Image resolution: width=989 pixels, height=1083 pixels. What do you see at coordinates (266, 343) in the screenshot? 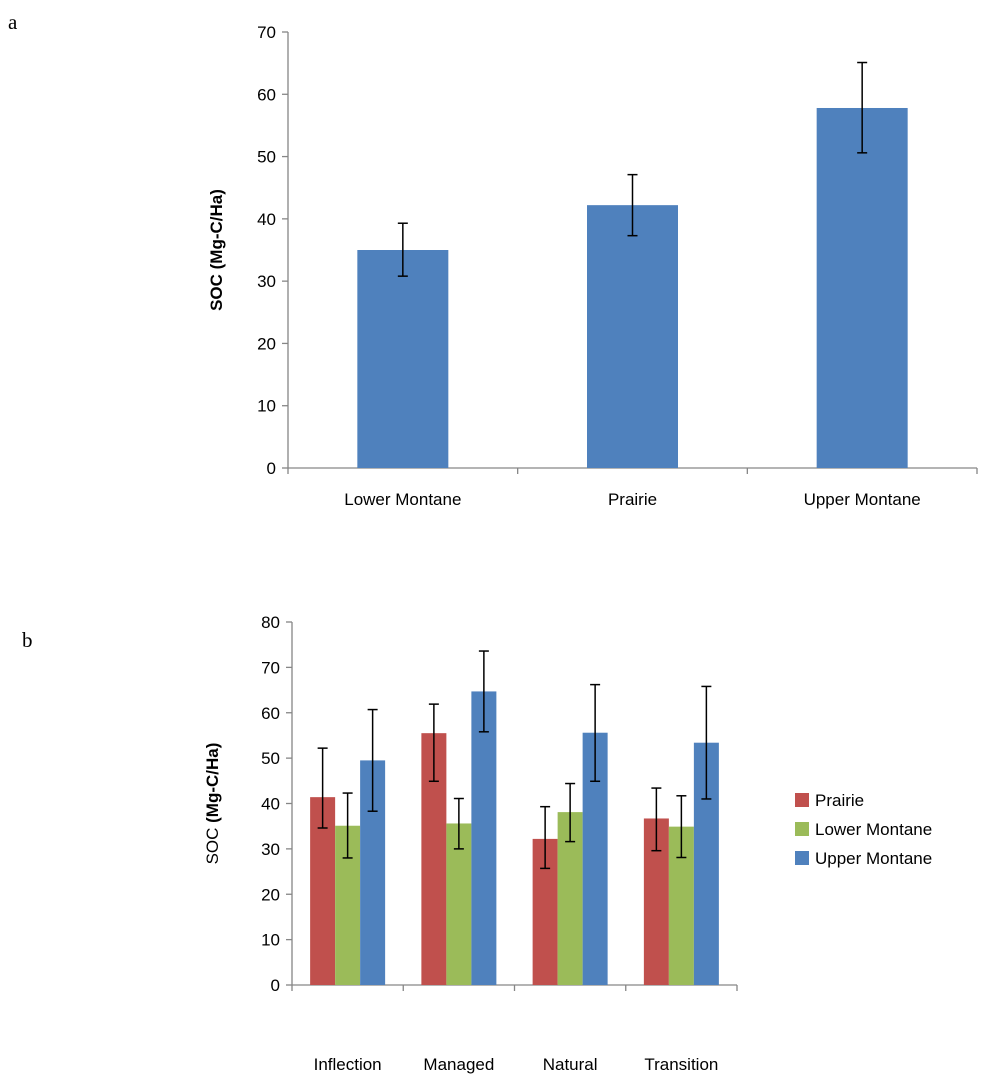
I see `chart0-y-tick-label: 20` at bounding box center [266, 343].